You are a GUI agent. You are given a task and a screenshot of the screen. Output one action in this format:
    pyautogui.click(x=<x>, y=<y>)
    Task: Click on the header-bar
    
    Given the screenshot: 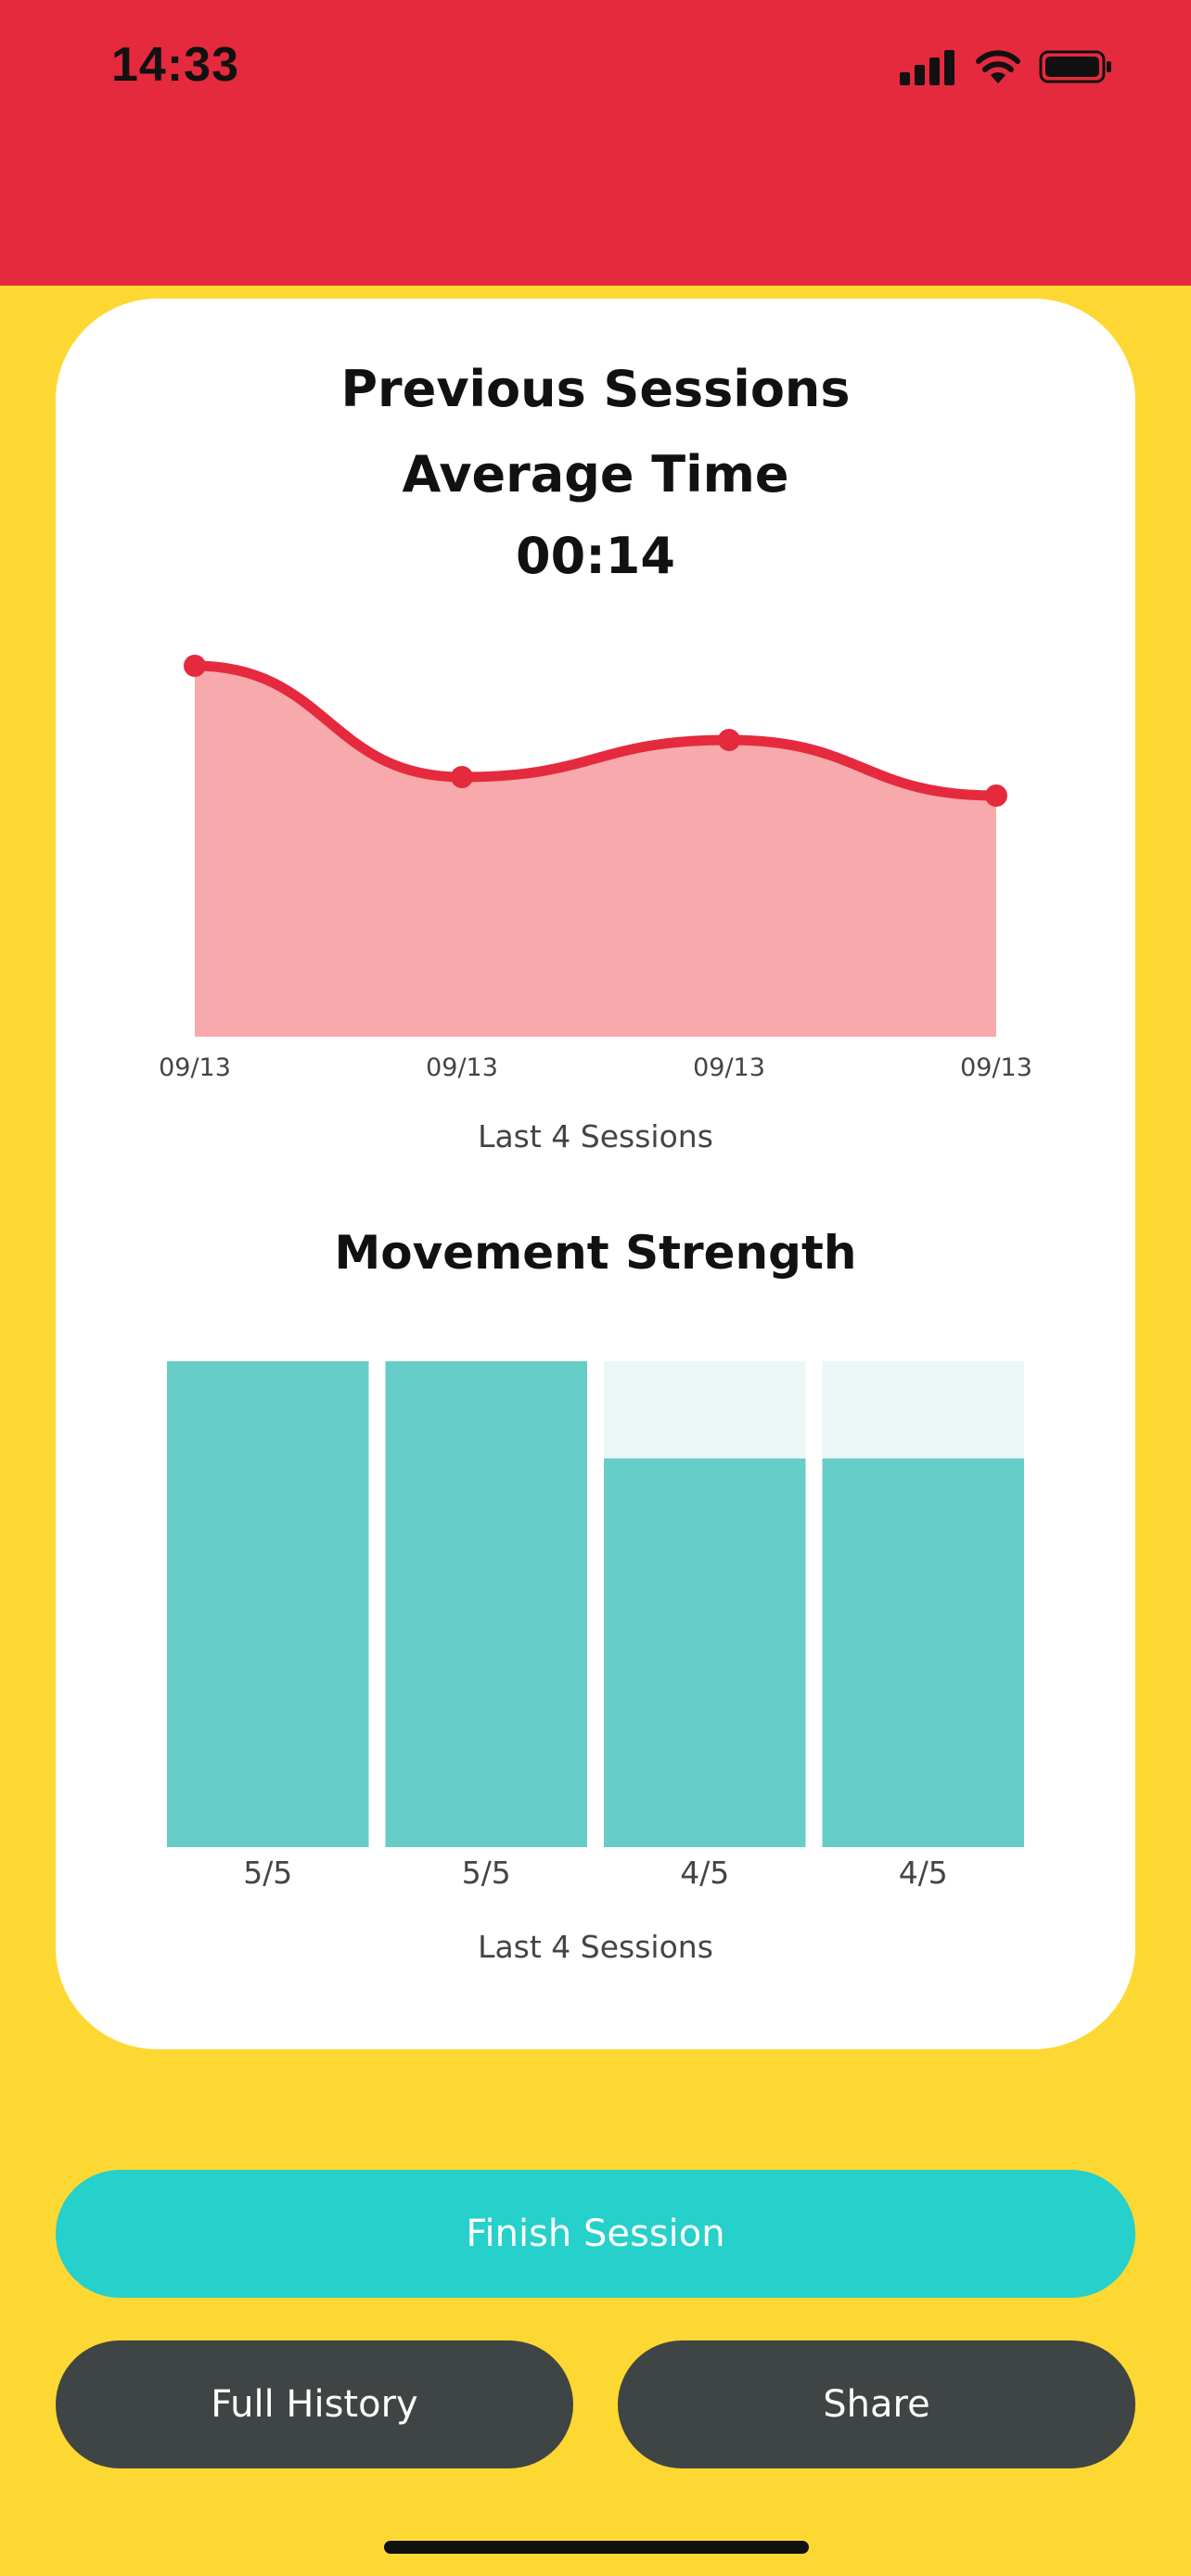 What is the action you would take?
    pyautogui.click(x=595, y=143)
    